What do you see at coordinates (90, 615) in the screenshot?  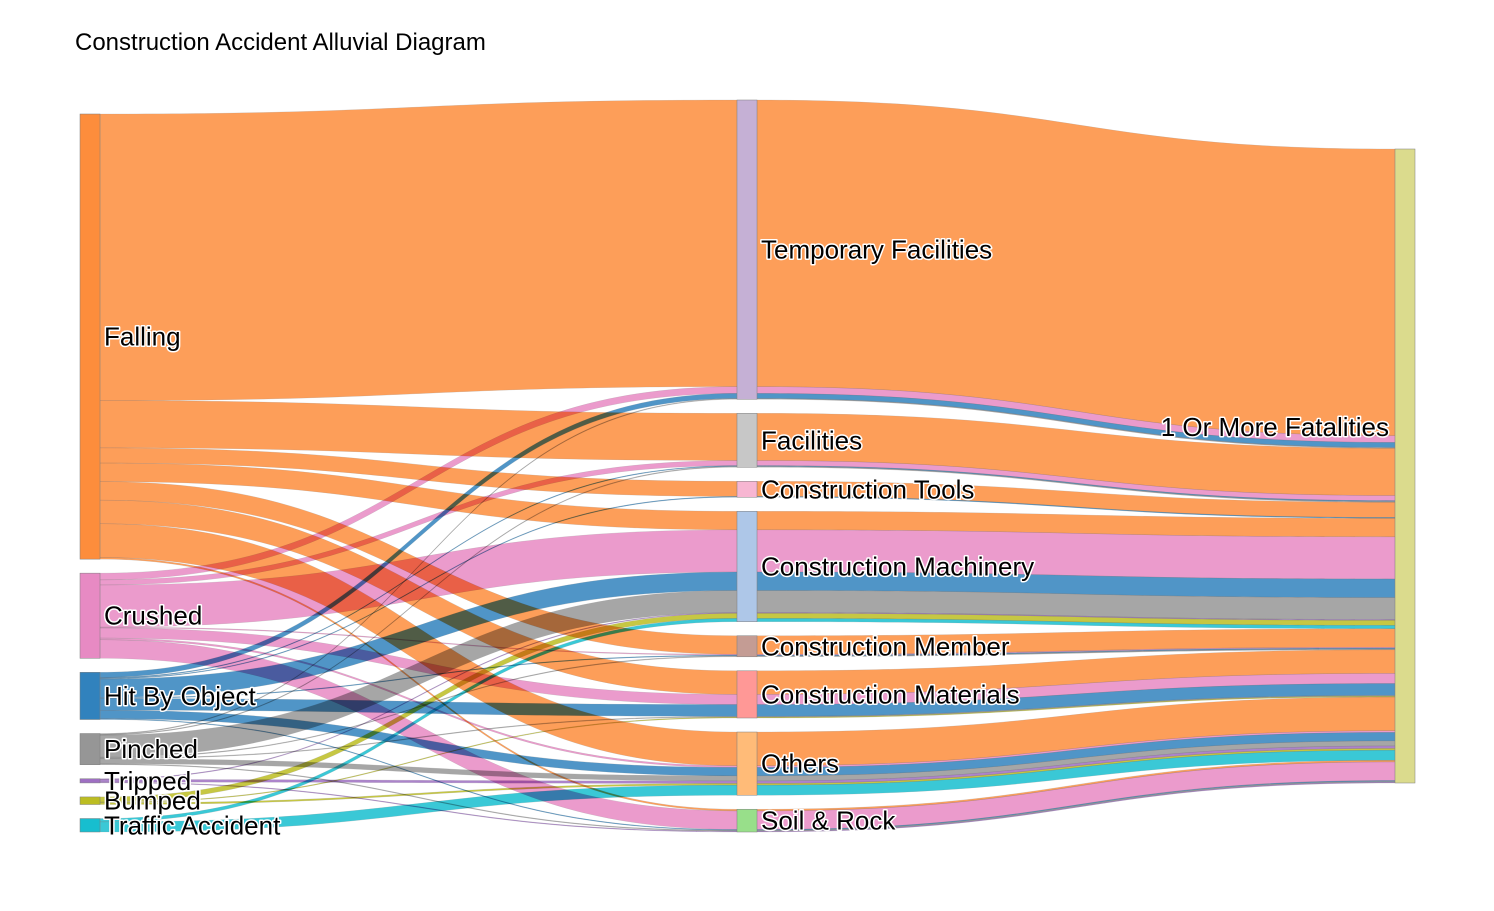 I see `node-crushed` at bounding box center [90, 615].